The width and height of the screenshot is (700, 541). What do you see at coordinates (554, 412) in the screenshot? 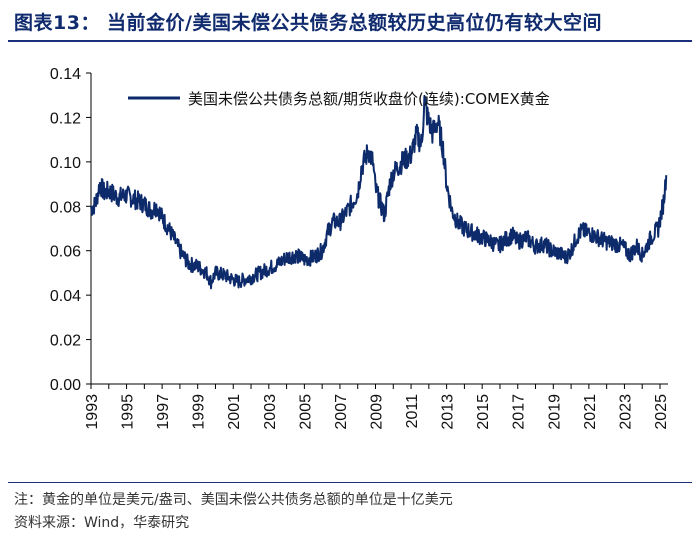
I see `x-tick-label: 2019` at bounding box center [554, 412].